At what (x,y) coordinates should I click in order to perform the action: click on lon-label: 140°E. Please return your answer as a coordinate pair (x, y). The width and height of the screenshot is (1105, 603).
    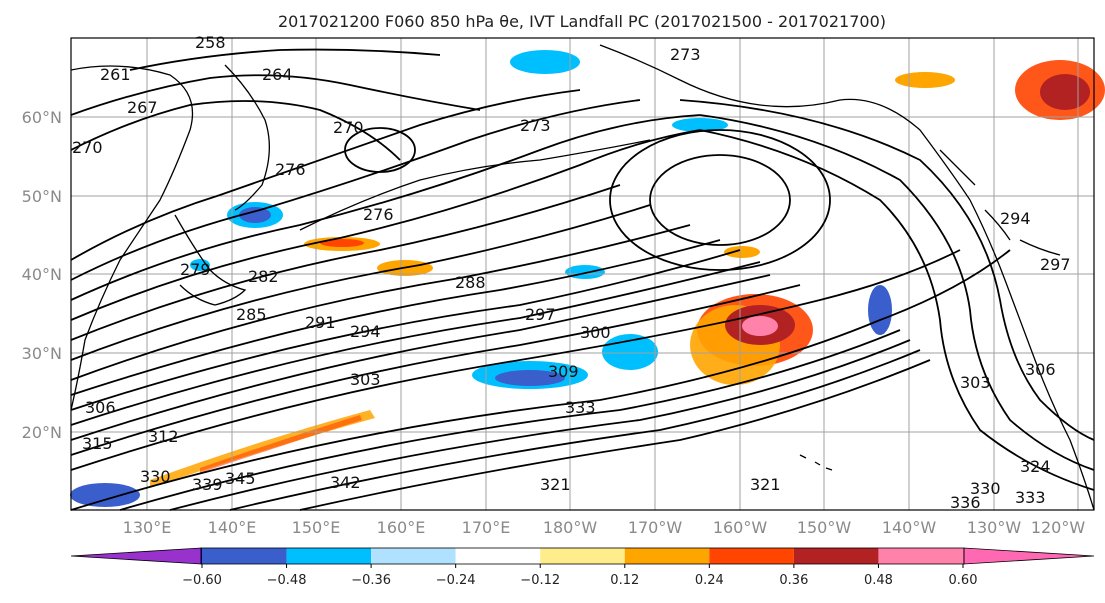
    Looking at the image, I should click on (232, 527).